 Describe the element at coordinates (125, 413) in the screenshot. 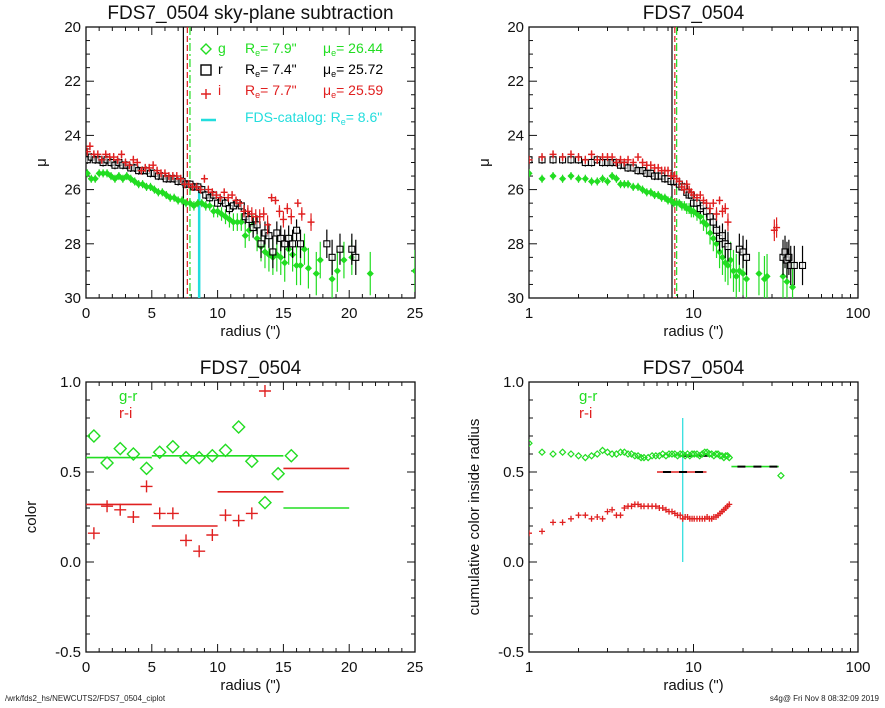

I see `legend-label: r-i` at that location.